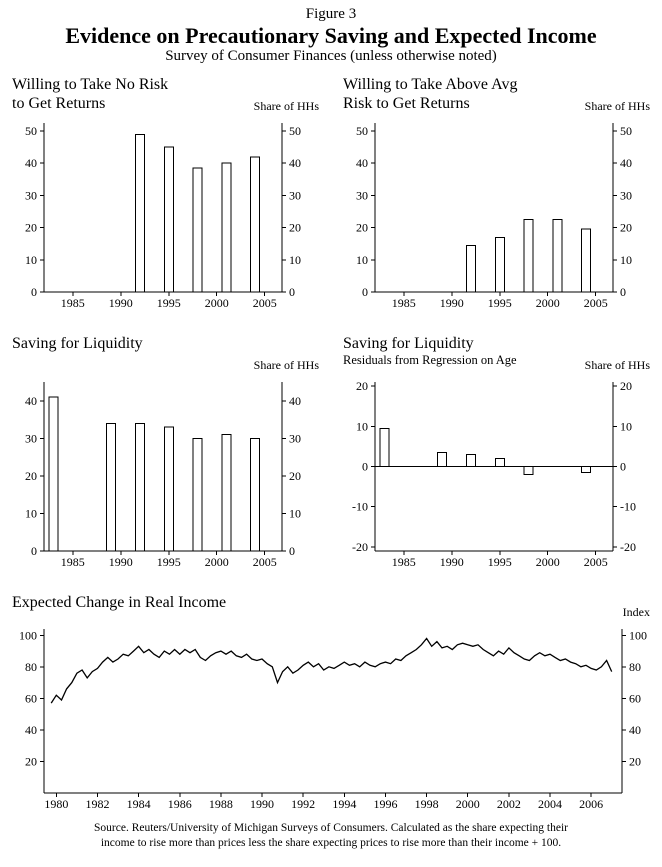 The height and width of the screenshot is (867, 662). Describe the element at coordinates (303, 804) in the screenshot. I see `svg-text: 1992` at that location.